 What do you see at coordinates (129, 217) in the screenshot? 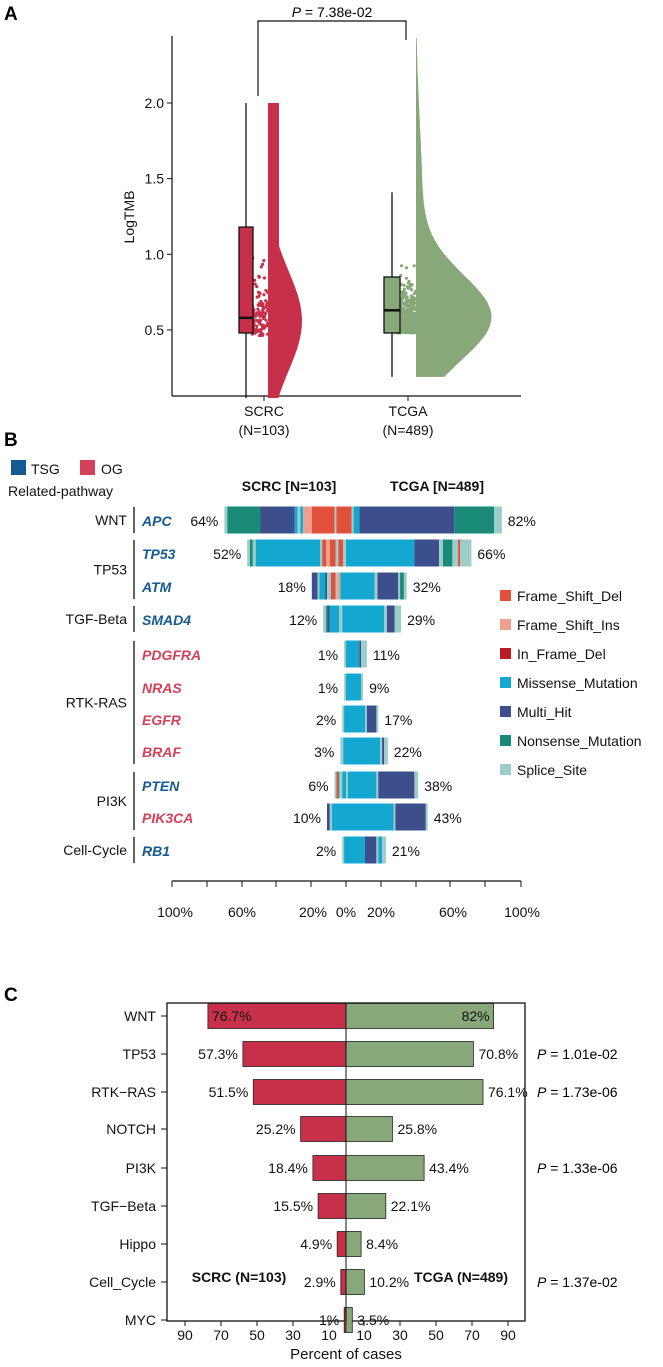
I see `y-axis-label: LogTMB` at bounding box center [129, 217].